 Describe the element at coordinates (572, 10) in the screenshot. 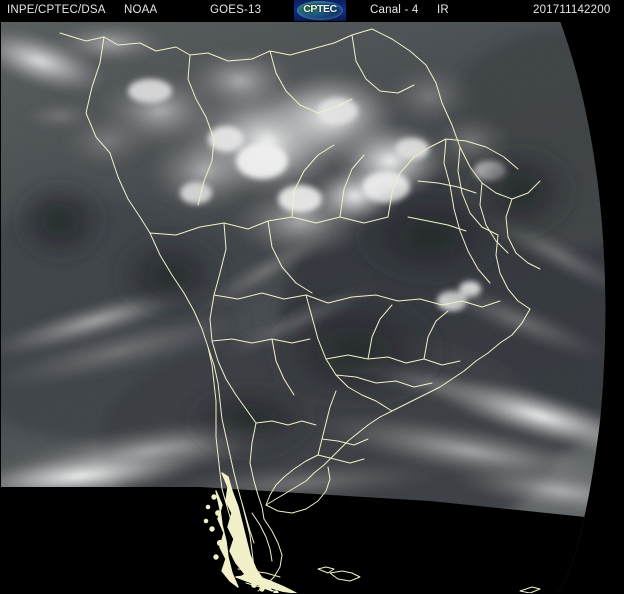

I see `timestamp-label: 201711142200` at that location.